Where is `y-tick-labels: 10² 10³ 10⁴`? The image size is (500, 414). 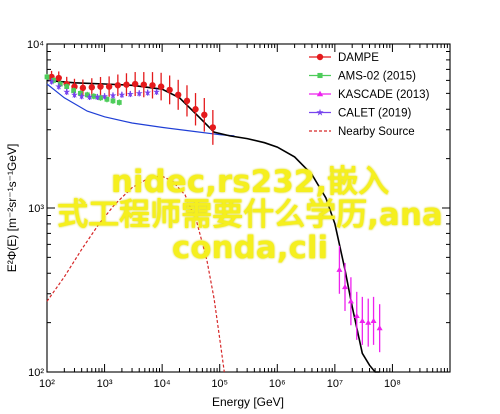
y-tick-labels: 10² 10³ 10⁴ is located at coordinates (35, 209).